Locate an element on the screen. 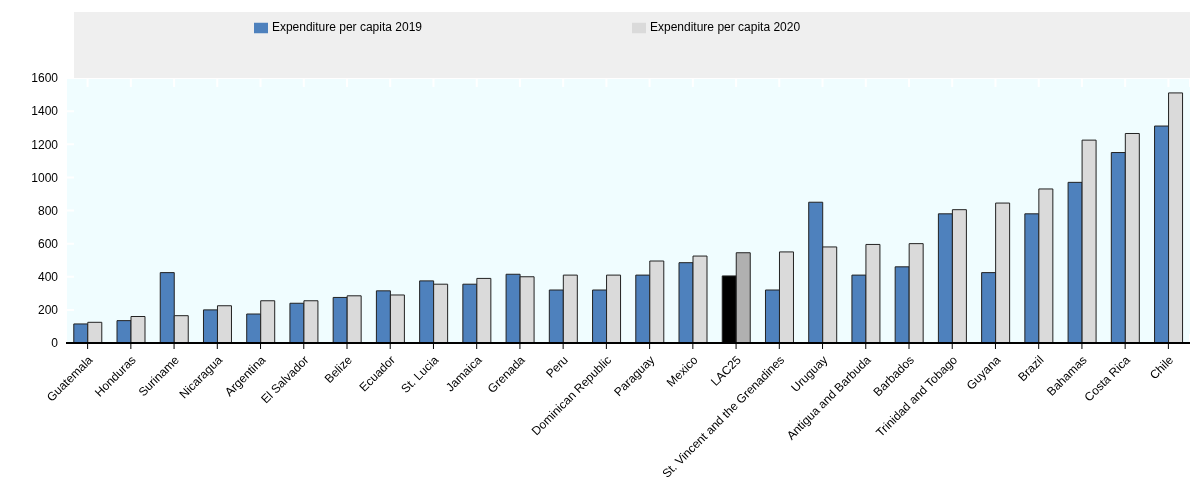 The width and height of the screenshot is (1202, 501). y-tick-label: 800 is located at coordinates (48, 210).